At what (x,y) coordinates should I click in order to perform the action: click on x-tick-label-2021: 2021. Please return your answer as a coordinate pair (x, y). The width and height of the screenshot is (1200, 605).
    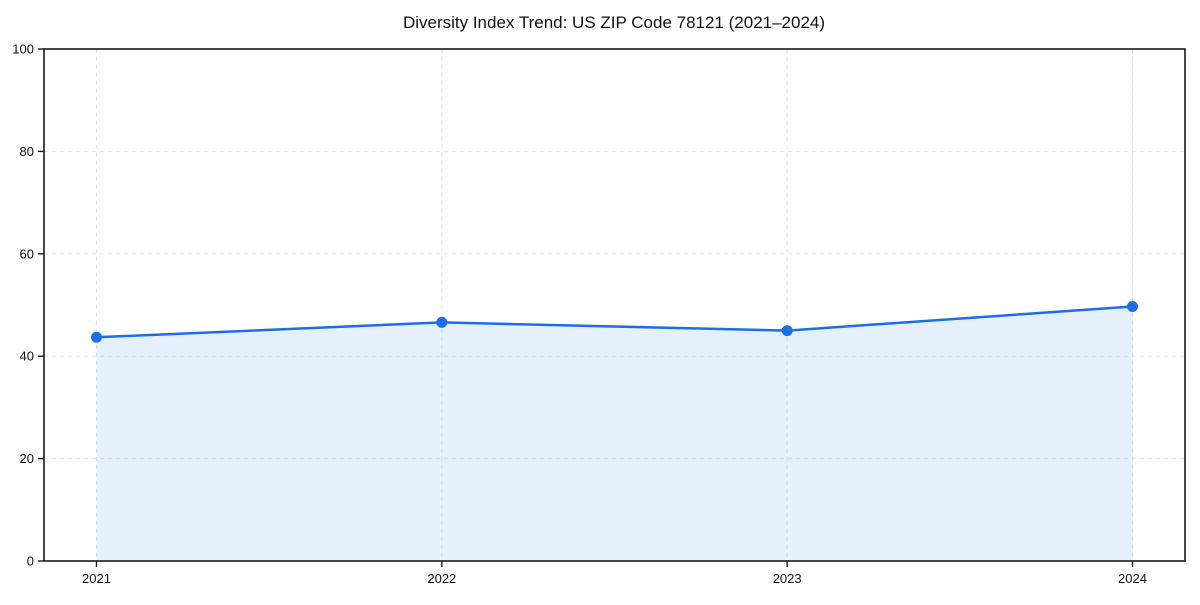
    Looking at the image, I should click on (96, 578).